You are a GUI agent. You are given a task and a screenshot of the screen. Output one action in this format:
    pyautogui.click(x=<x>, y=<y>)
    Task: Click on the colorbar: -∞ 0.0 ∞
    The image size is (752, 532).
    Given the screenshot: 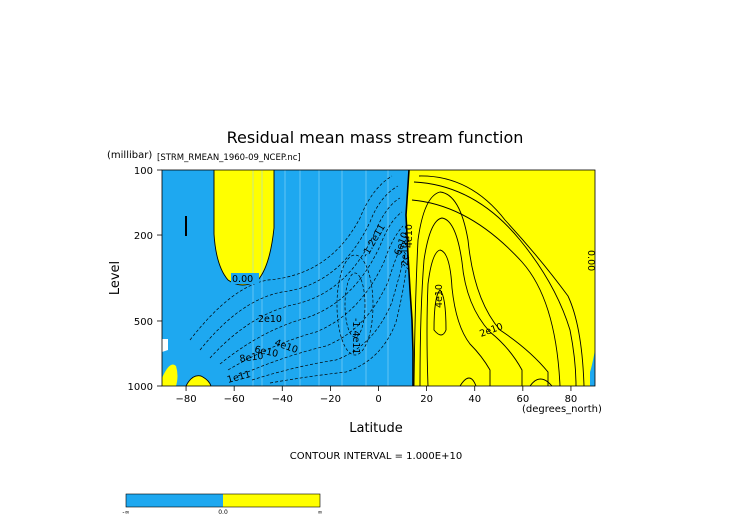 What is the action you would take?
    pyautogui.click(x=222, y=504)
    